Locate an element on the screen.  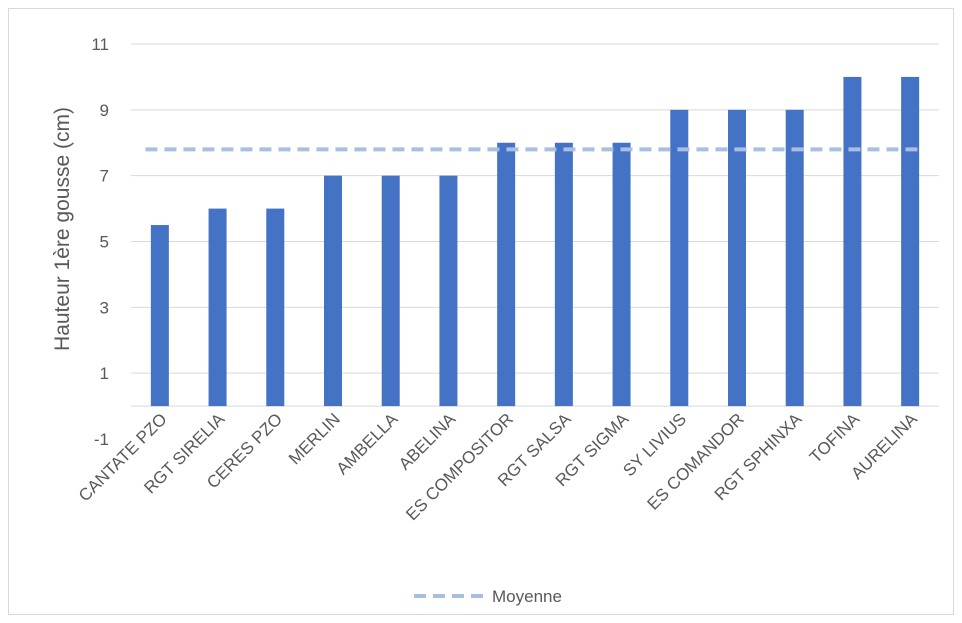
y-tick-label: 3 is located at coordinates (104, 307).